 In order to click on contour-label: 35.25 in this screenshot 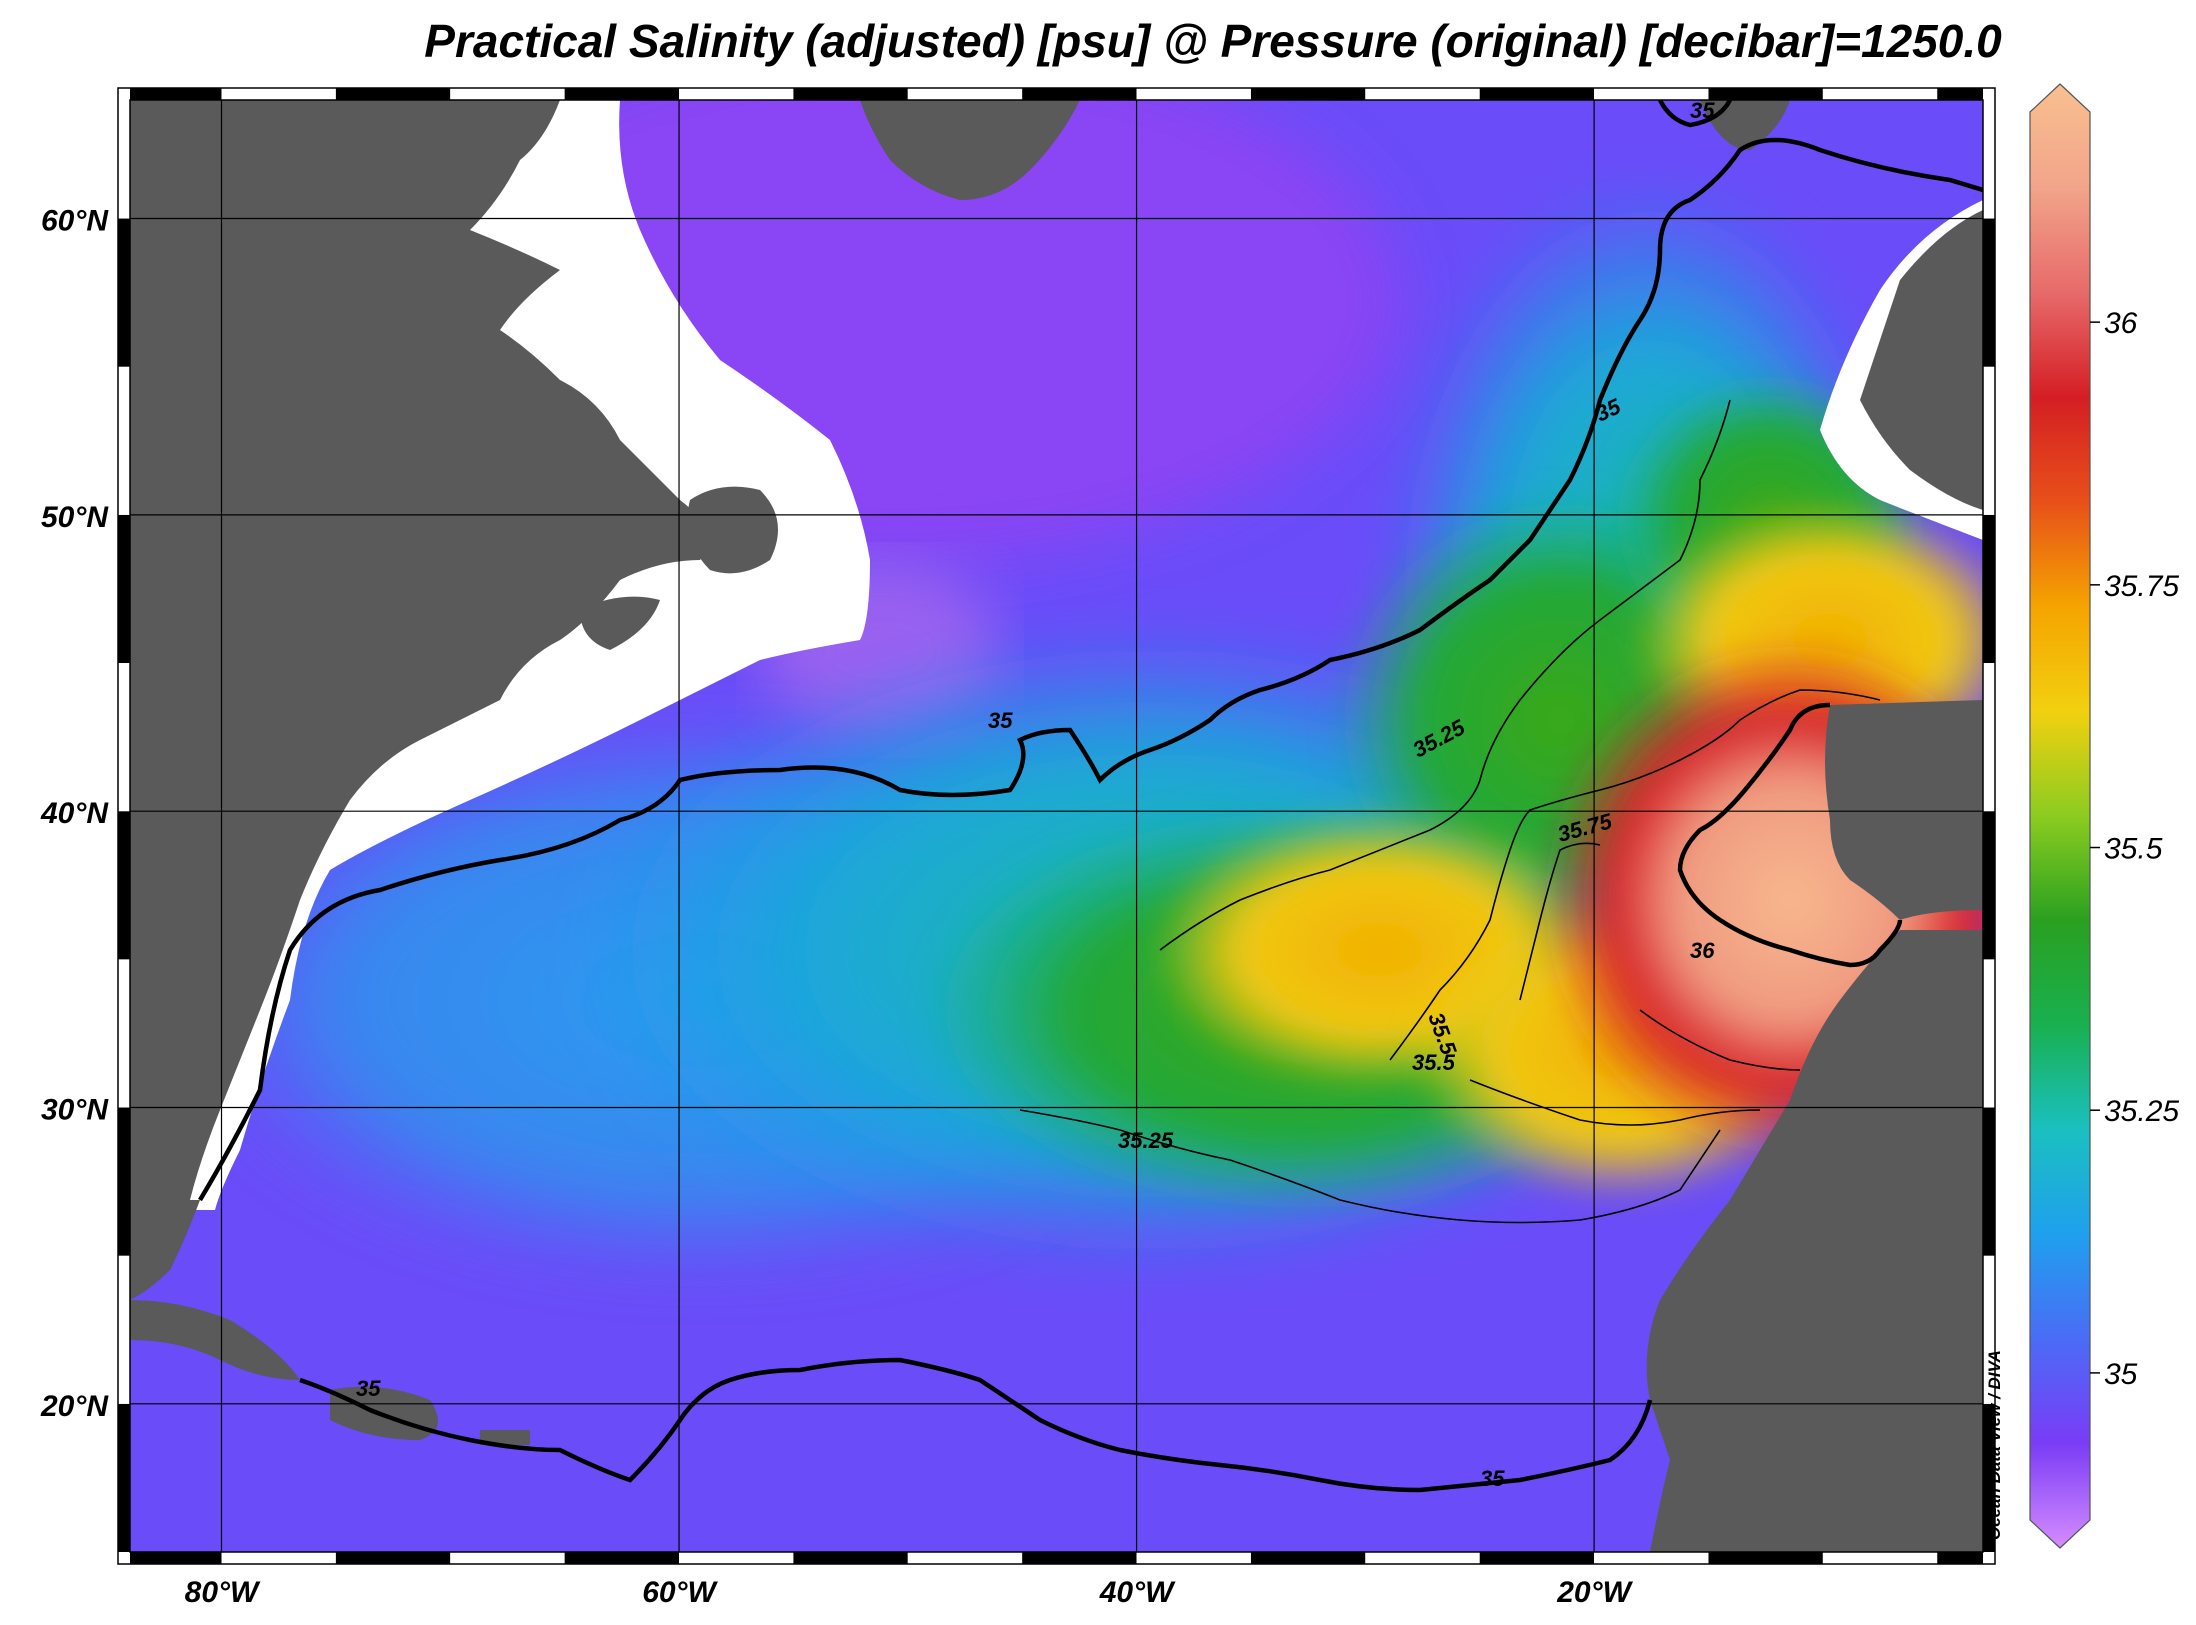, I will do `click(1146, 1140)`.